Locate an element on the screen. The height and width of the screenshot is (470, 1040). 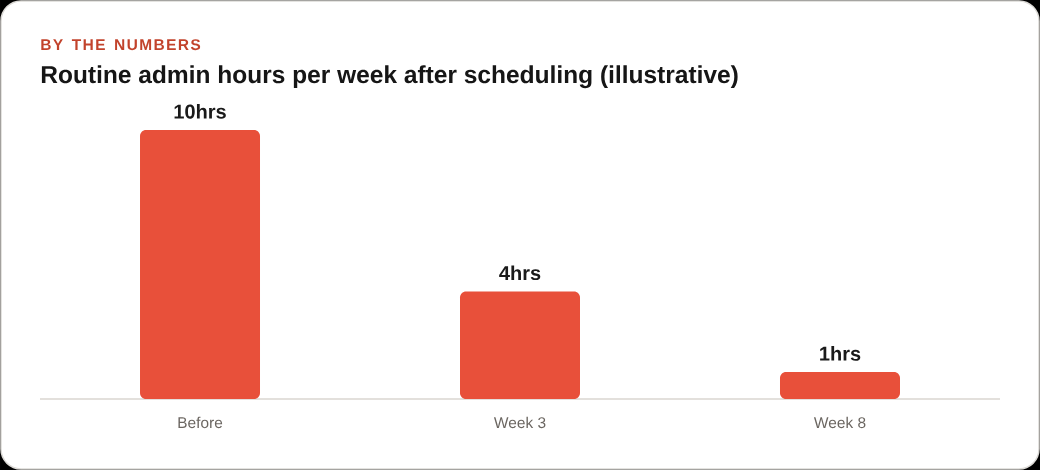
data-label: 1hrs is located at coordinates (840, 353).